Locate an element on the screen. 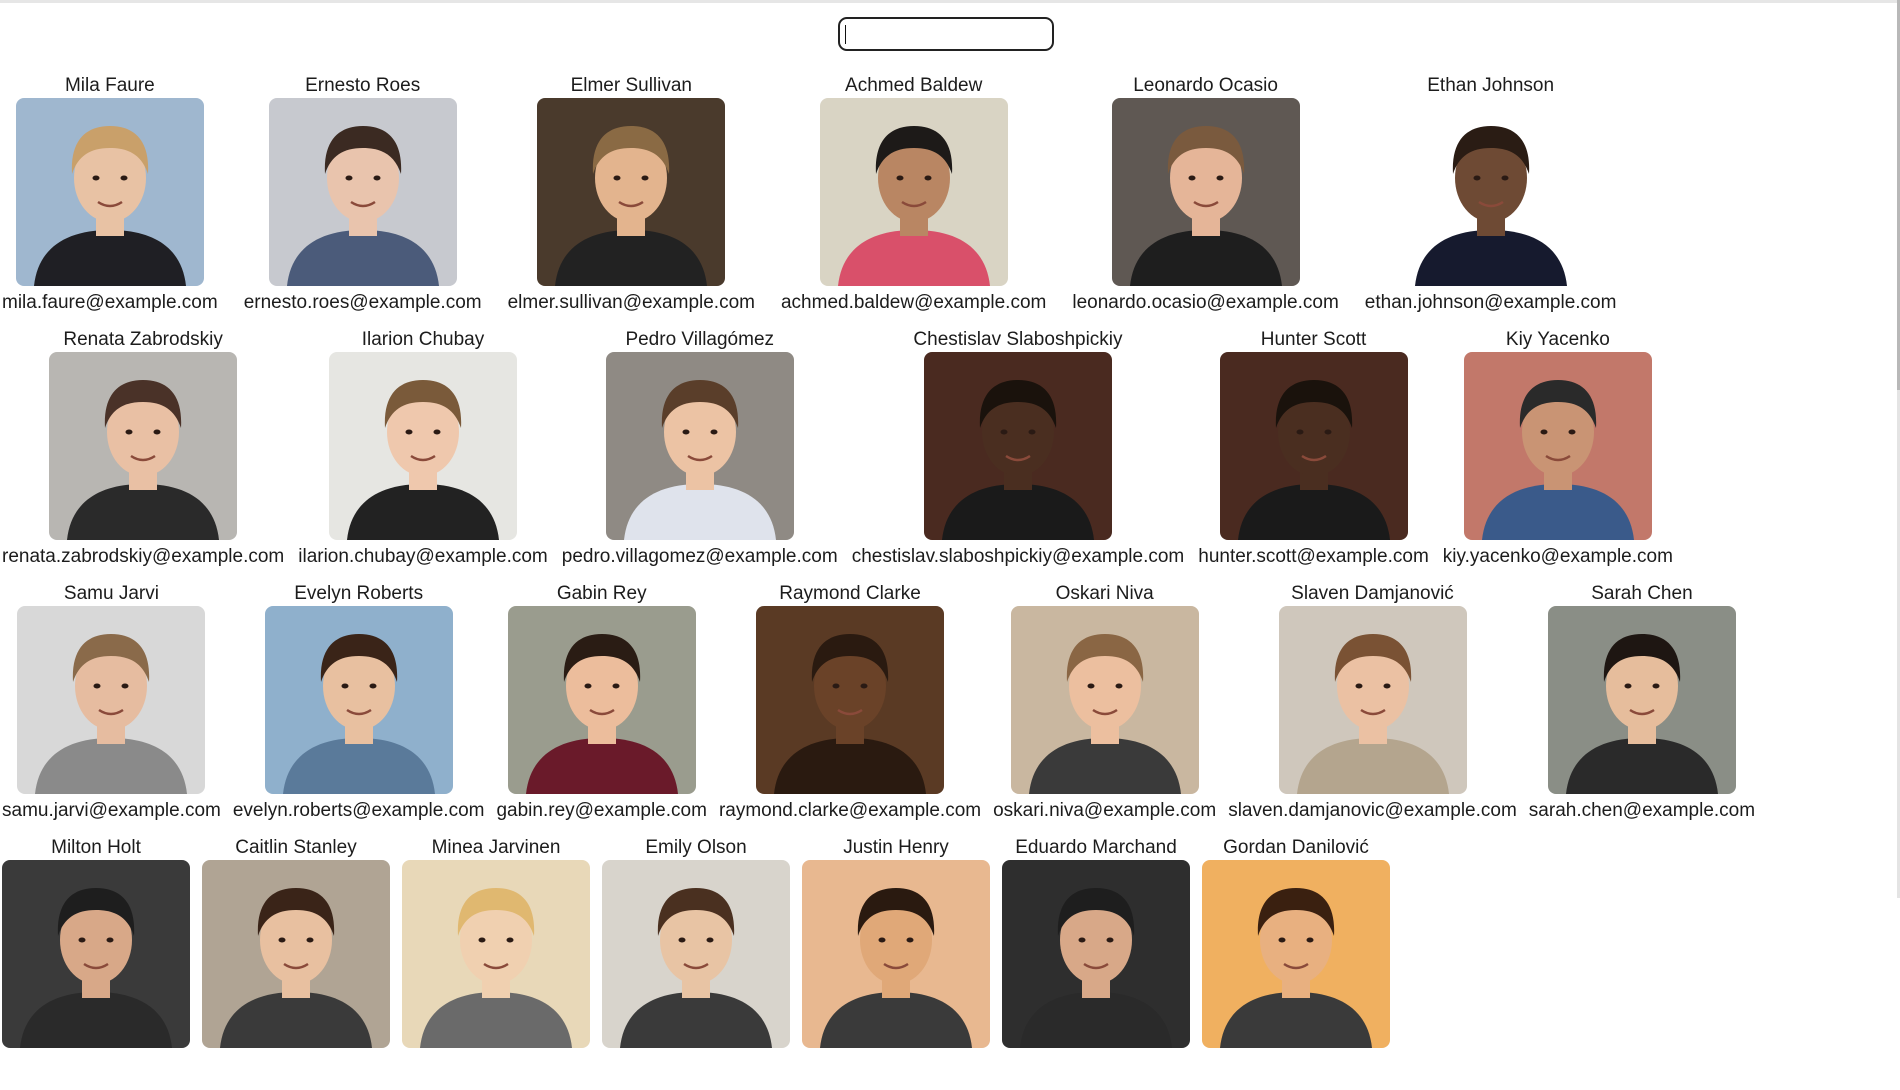 The width and height of the screenshot is (1900, 1090). person-email: pedro.villagomez@example.com is located at coordinates (699, 556).